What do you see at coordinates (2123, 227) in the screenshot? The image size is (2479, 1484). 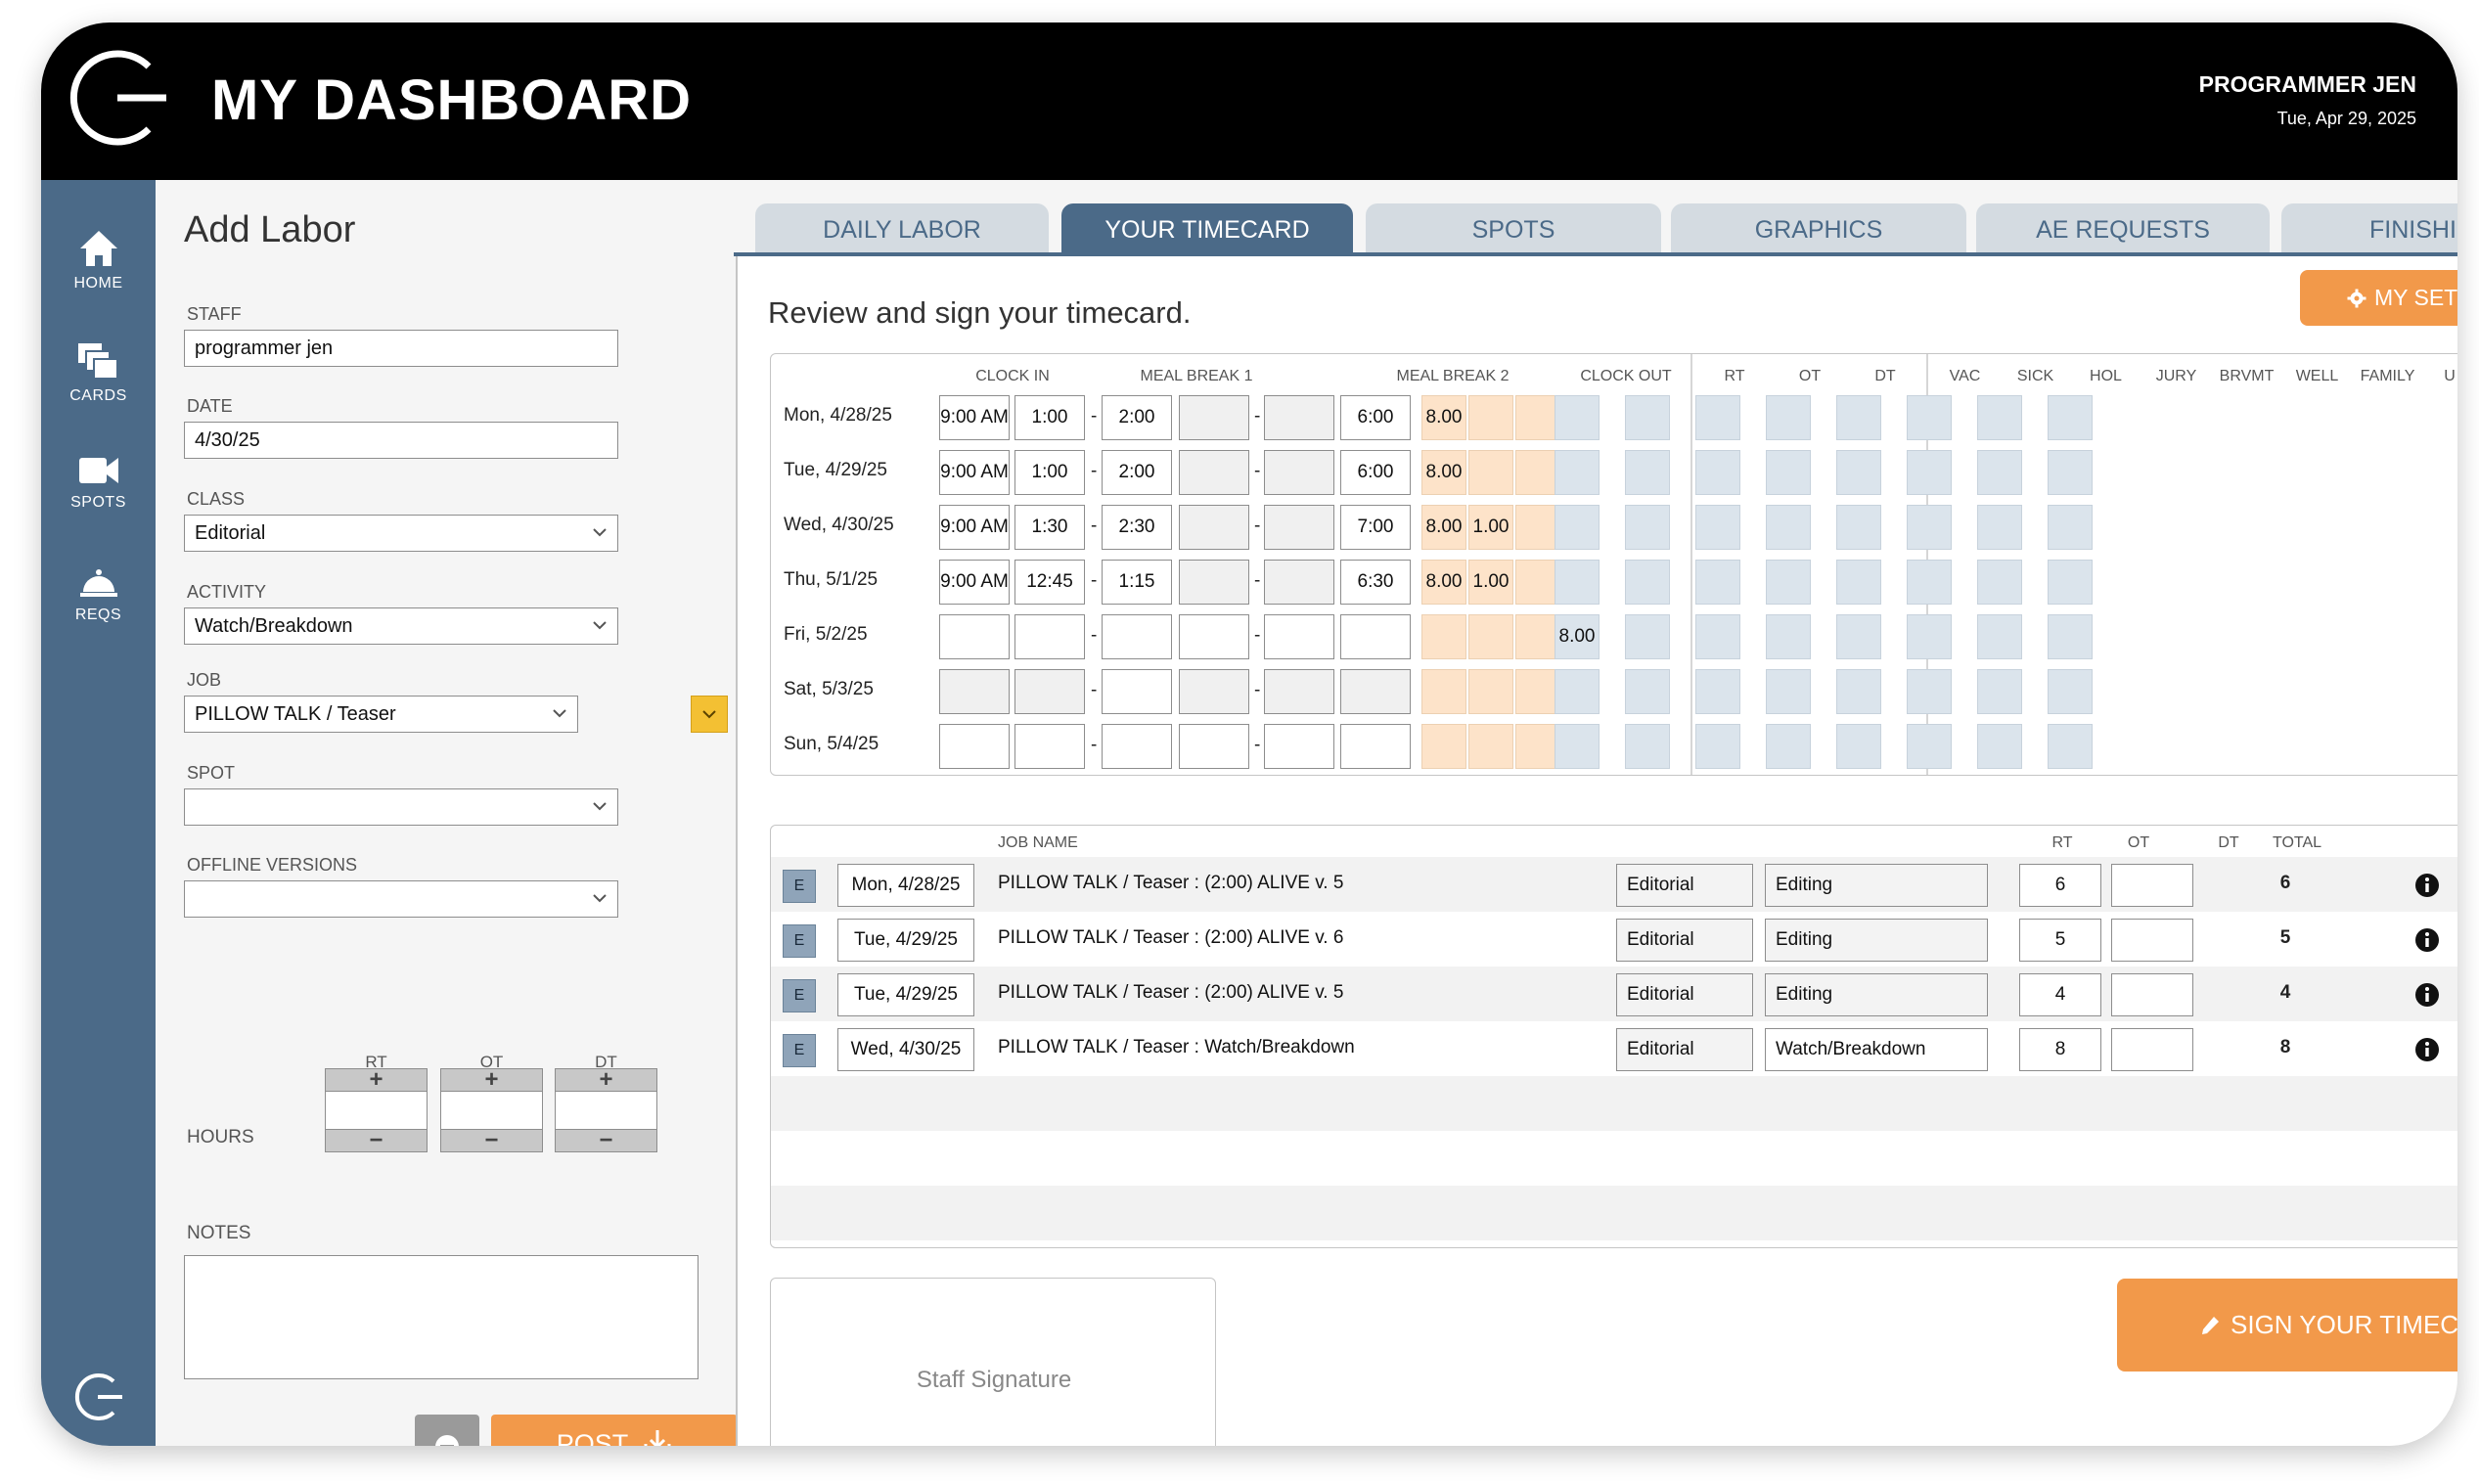 I see `tab-ae-requests: AE REQUESTS` at bounding box center [2123, 227].